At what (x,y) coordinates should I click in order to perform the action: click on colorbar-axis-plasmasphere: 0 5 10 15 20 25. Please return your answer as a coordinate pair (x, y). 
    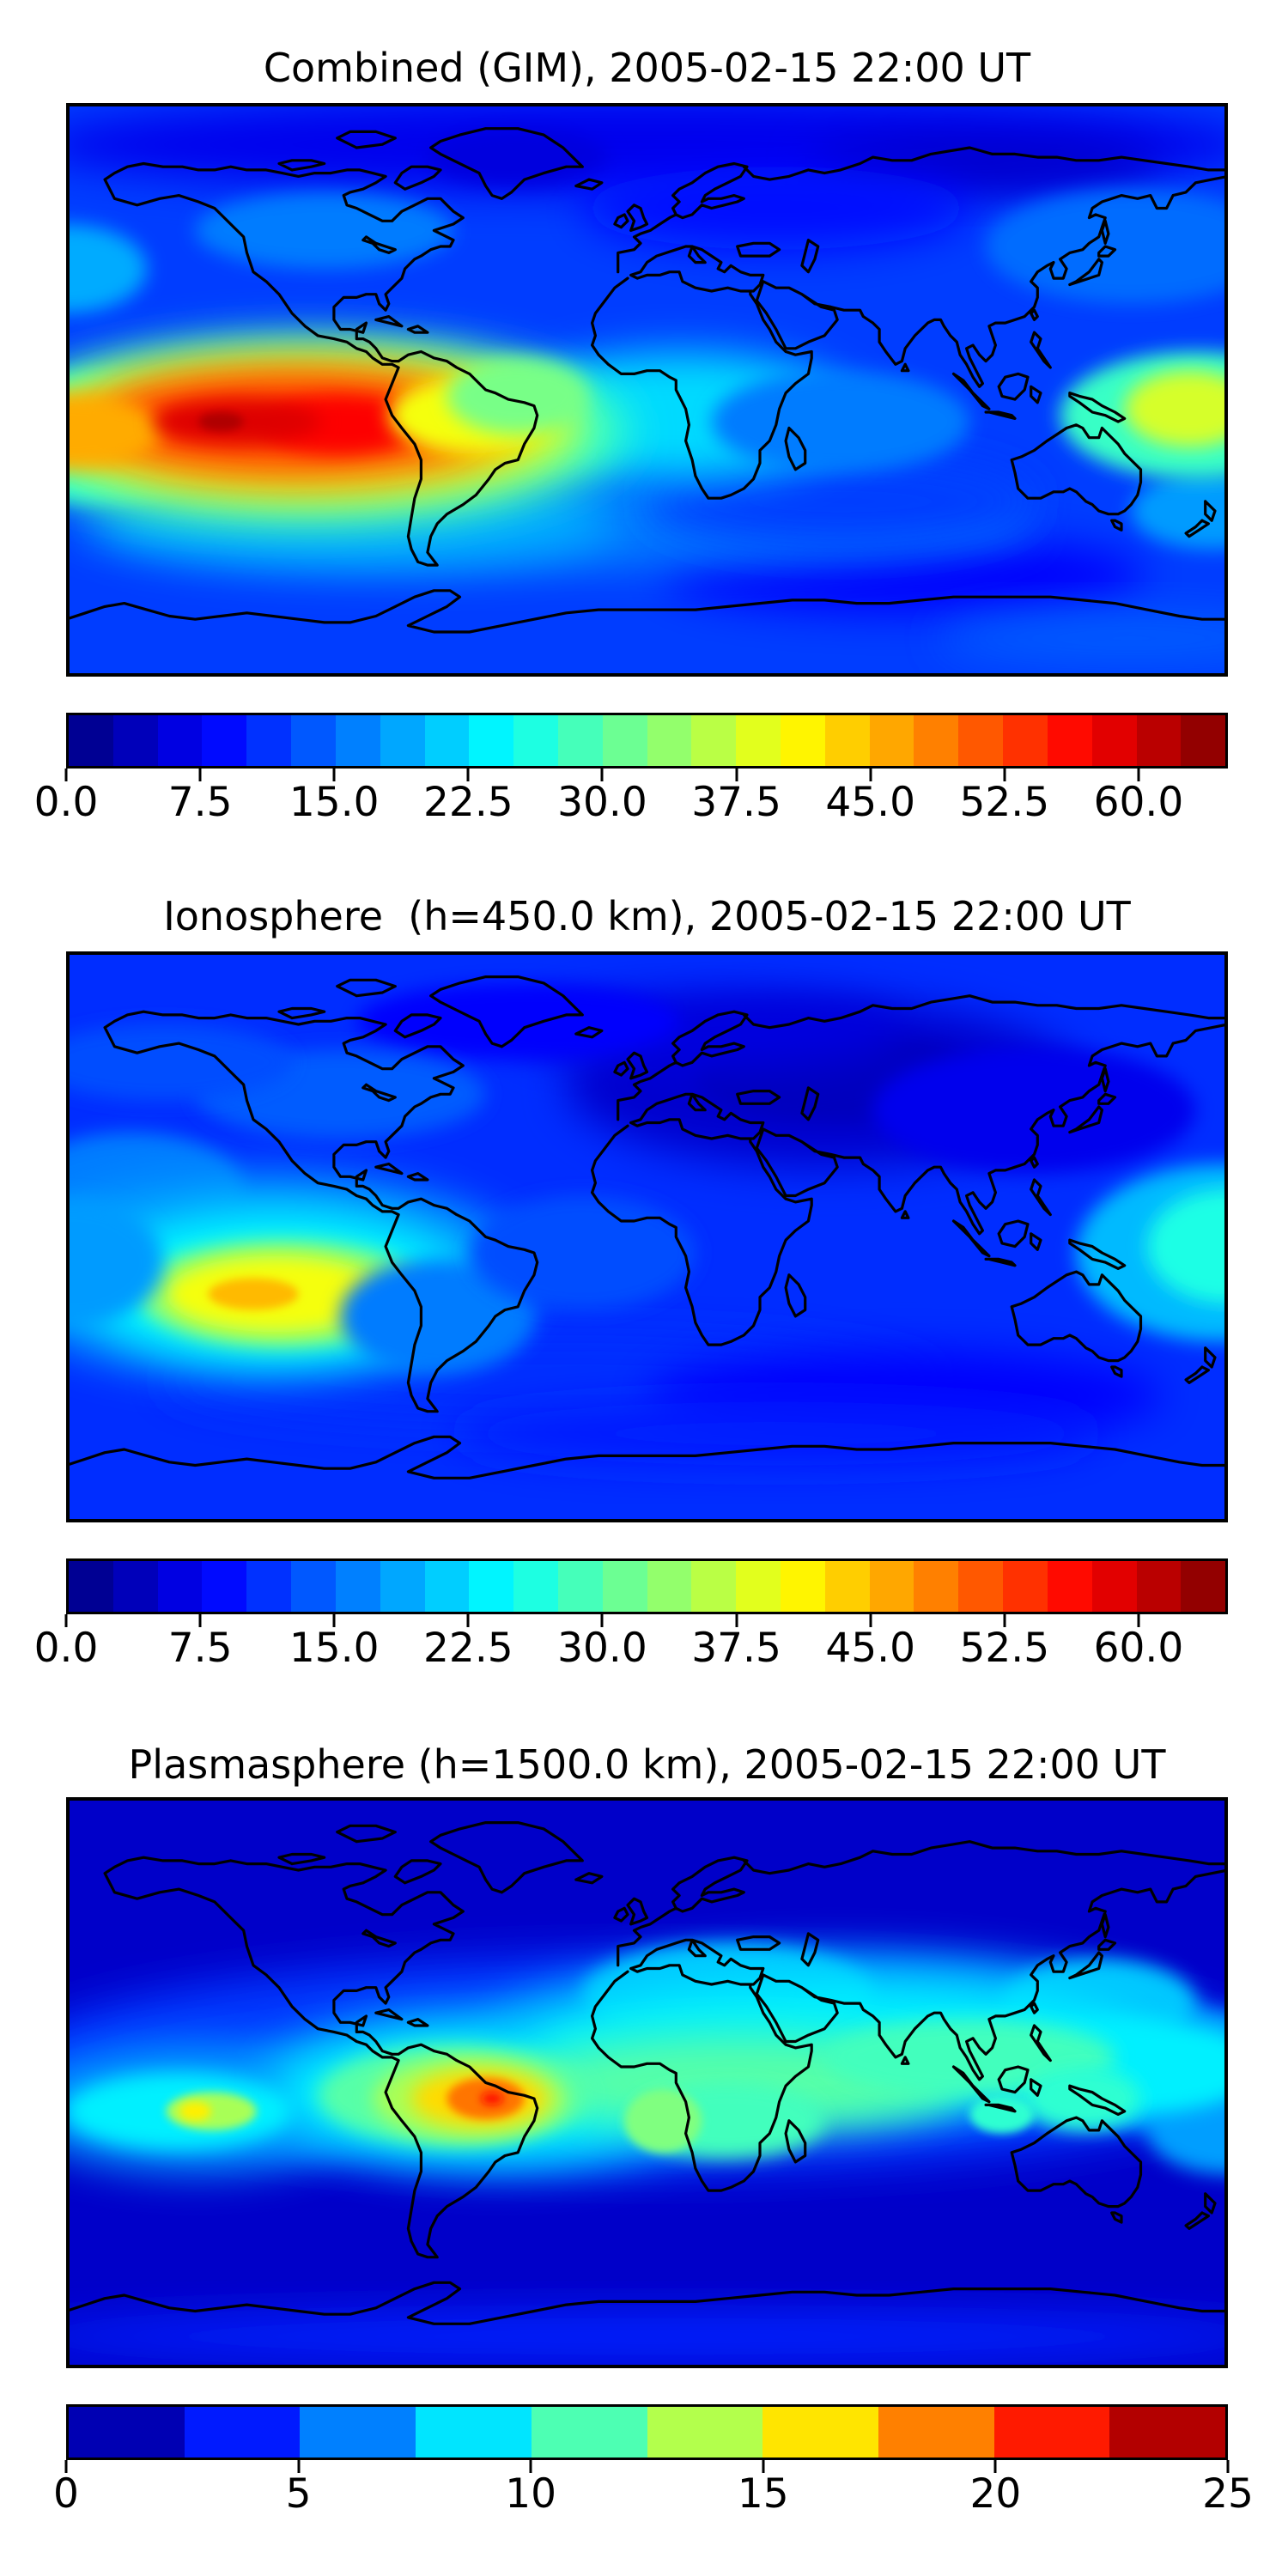
    Looking at the image, I should click on (653, 2492).